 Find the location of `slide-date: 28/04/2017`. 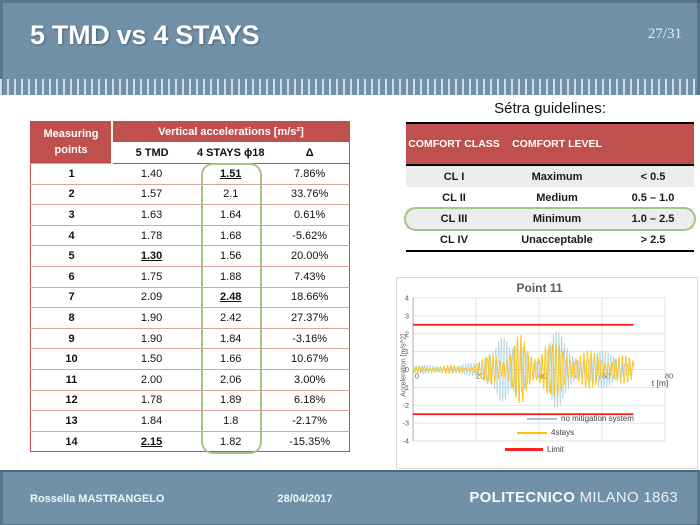

slide-date: 28/04/2017 is located at coordinates (305, 499).